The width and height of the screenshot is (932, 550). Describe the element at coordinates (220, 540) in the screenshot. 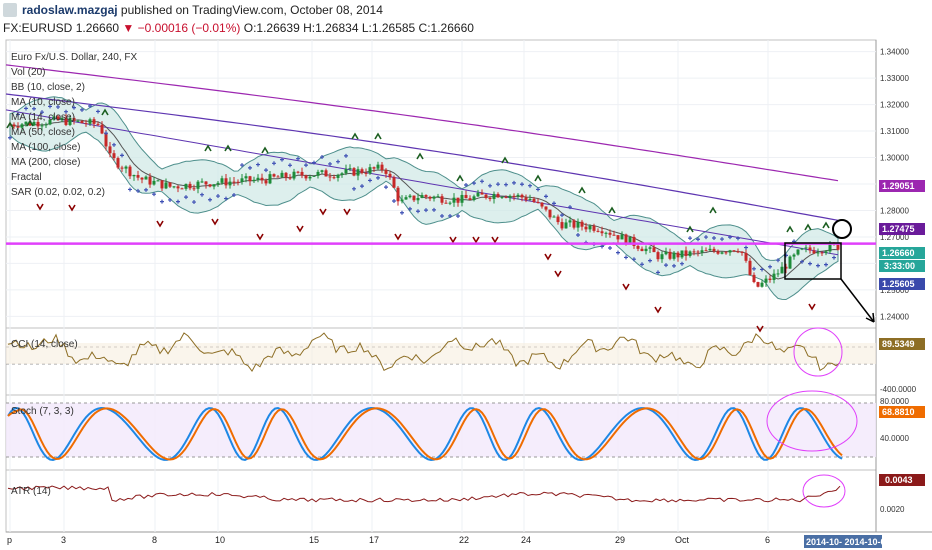

I see `x-tick-label: 10` at that location.